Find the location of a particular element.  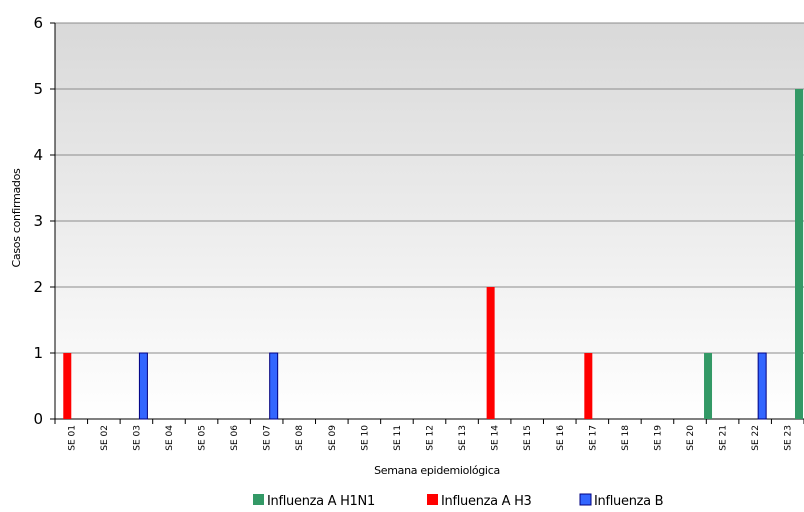

x-tick-label: SE 17 is located at coordinates (593, 438).